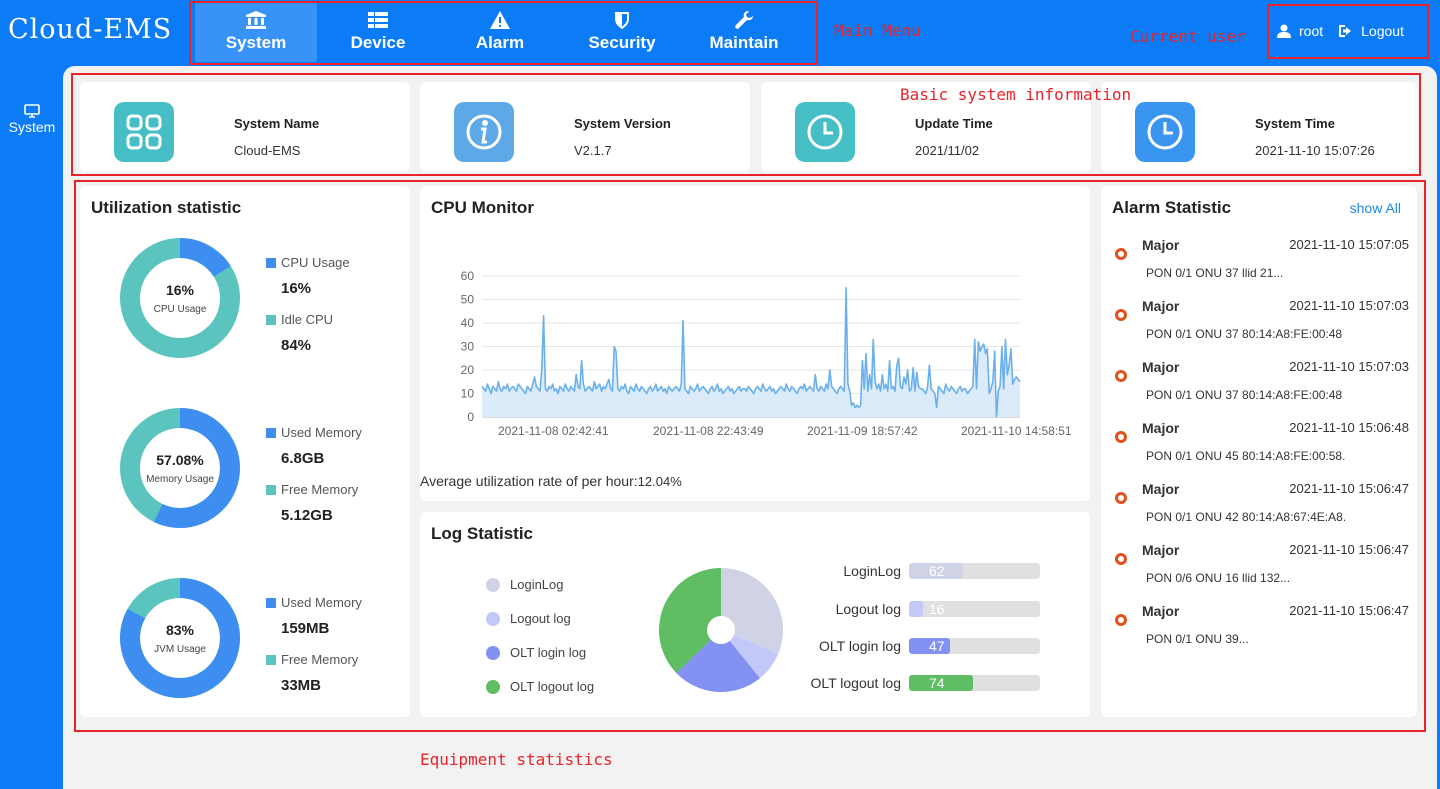  I want to click on shield-icon, so click(622, 20).